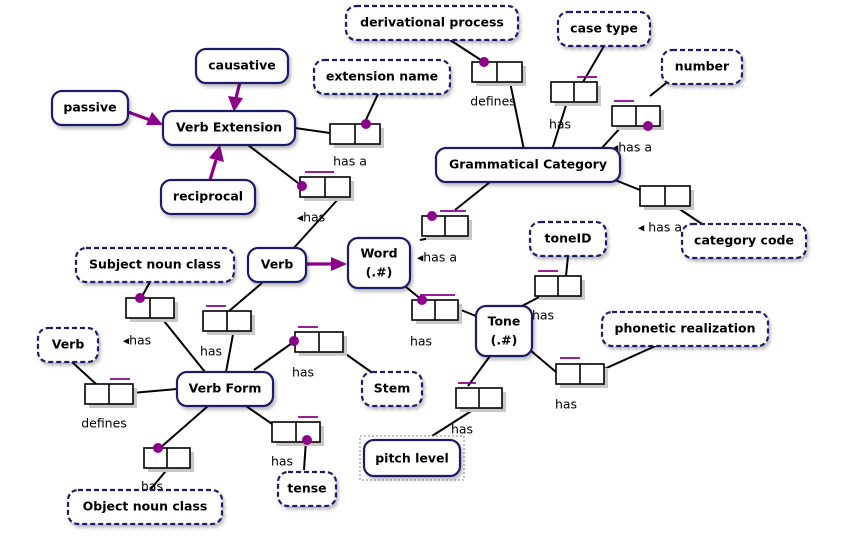 The height and width of the screenshot is (541, 852). Describe the element at coordinates (168, 457) in the screenshot. I see `connector-has-object` at that location.